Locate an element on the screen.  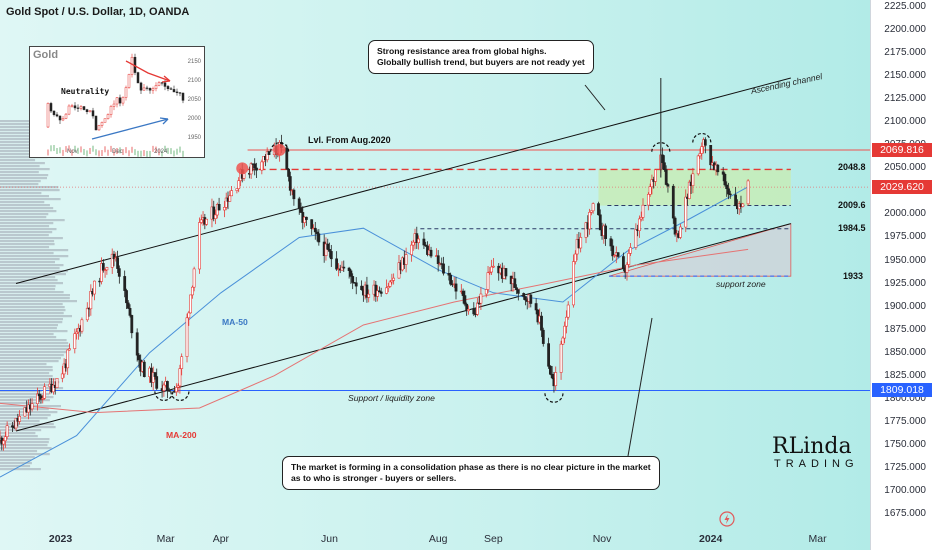
y-tick-label: 2125.000 is located at coordinates (905, 99).